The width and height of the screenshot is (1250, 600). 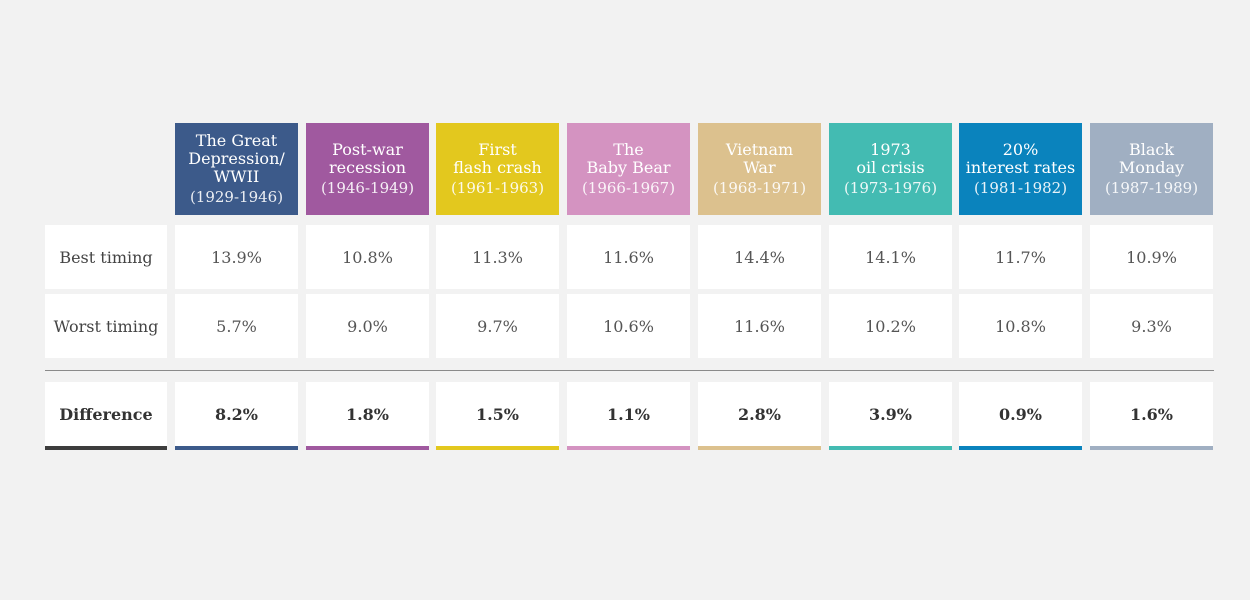 What do you see at coordinates (1151, 149) in the screenshot?
I see `column-title-line: Black` at bounding box center [1151, 149].